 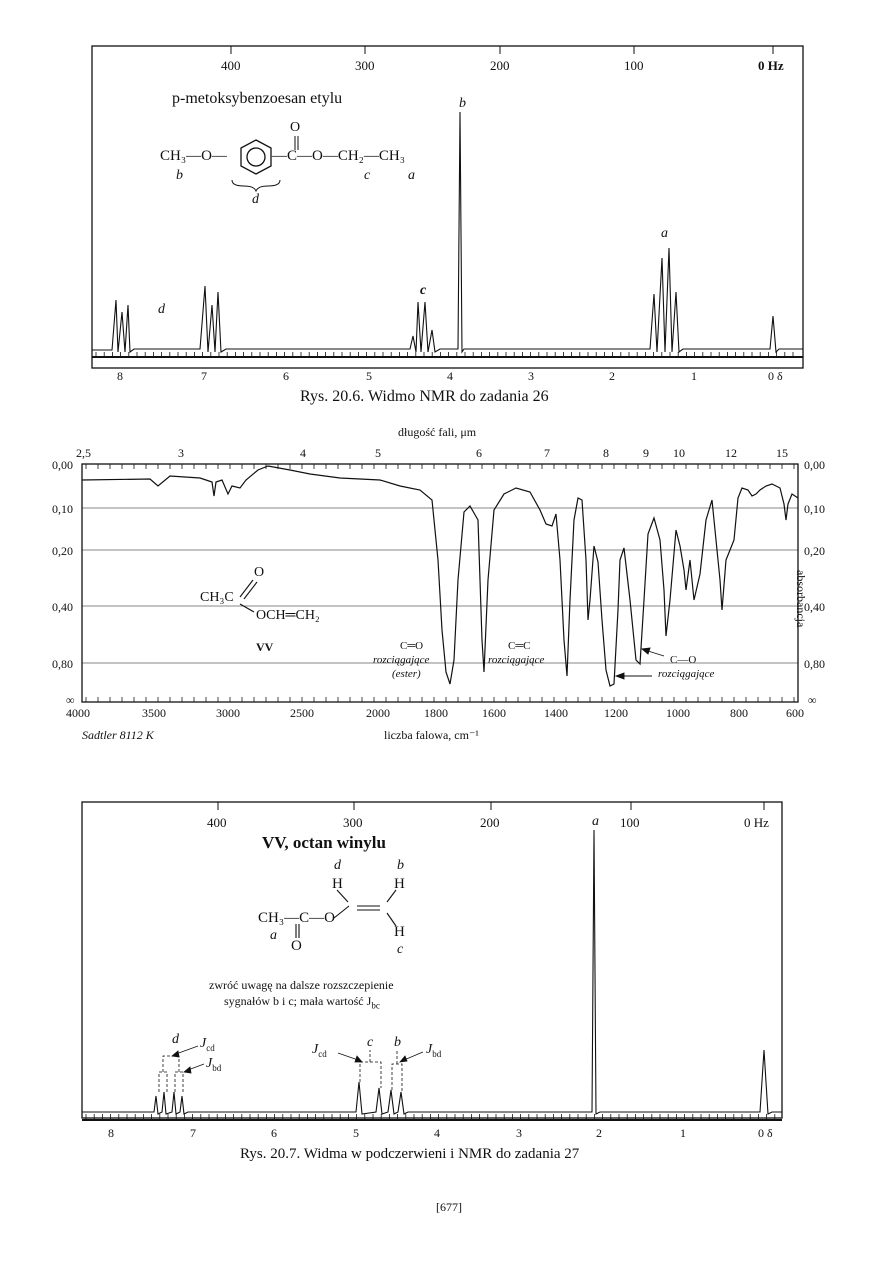 What do you see at coordinates (519, 646) in the screenshot?
I see `ir-annot-cc-1: C═C` at bounding box center [519, 646].